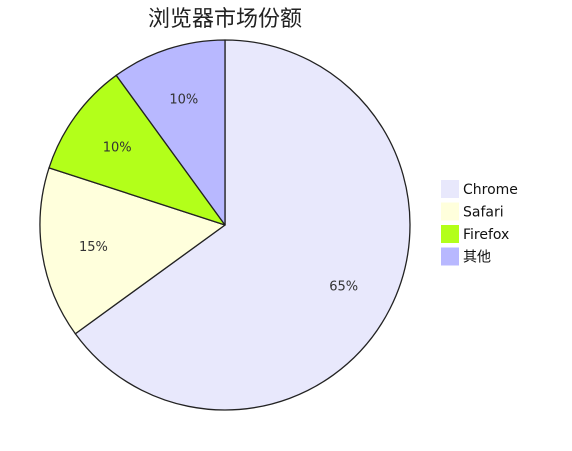  Describe the element at coordinates (225, 19) in the screenshot. I see `chart-title: 浏览器市场份额` at that location.